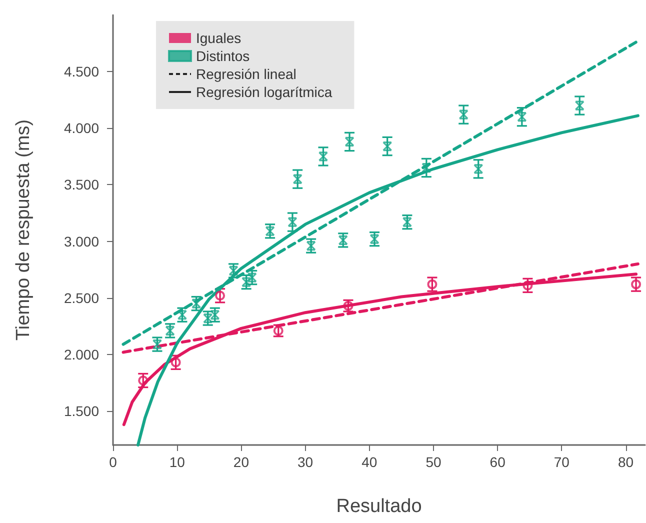 The width and height of the screenshot is (646, 523). I want to click on x-tick-label: 20, so click(241, 462).